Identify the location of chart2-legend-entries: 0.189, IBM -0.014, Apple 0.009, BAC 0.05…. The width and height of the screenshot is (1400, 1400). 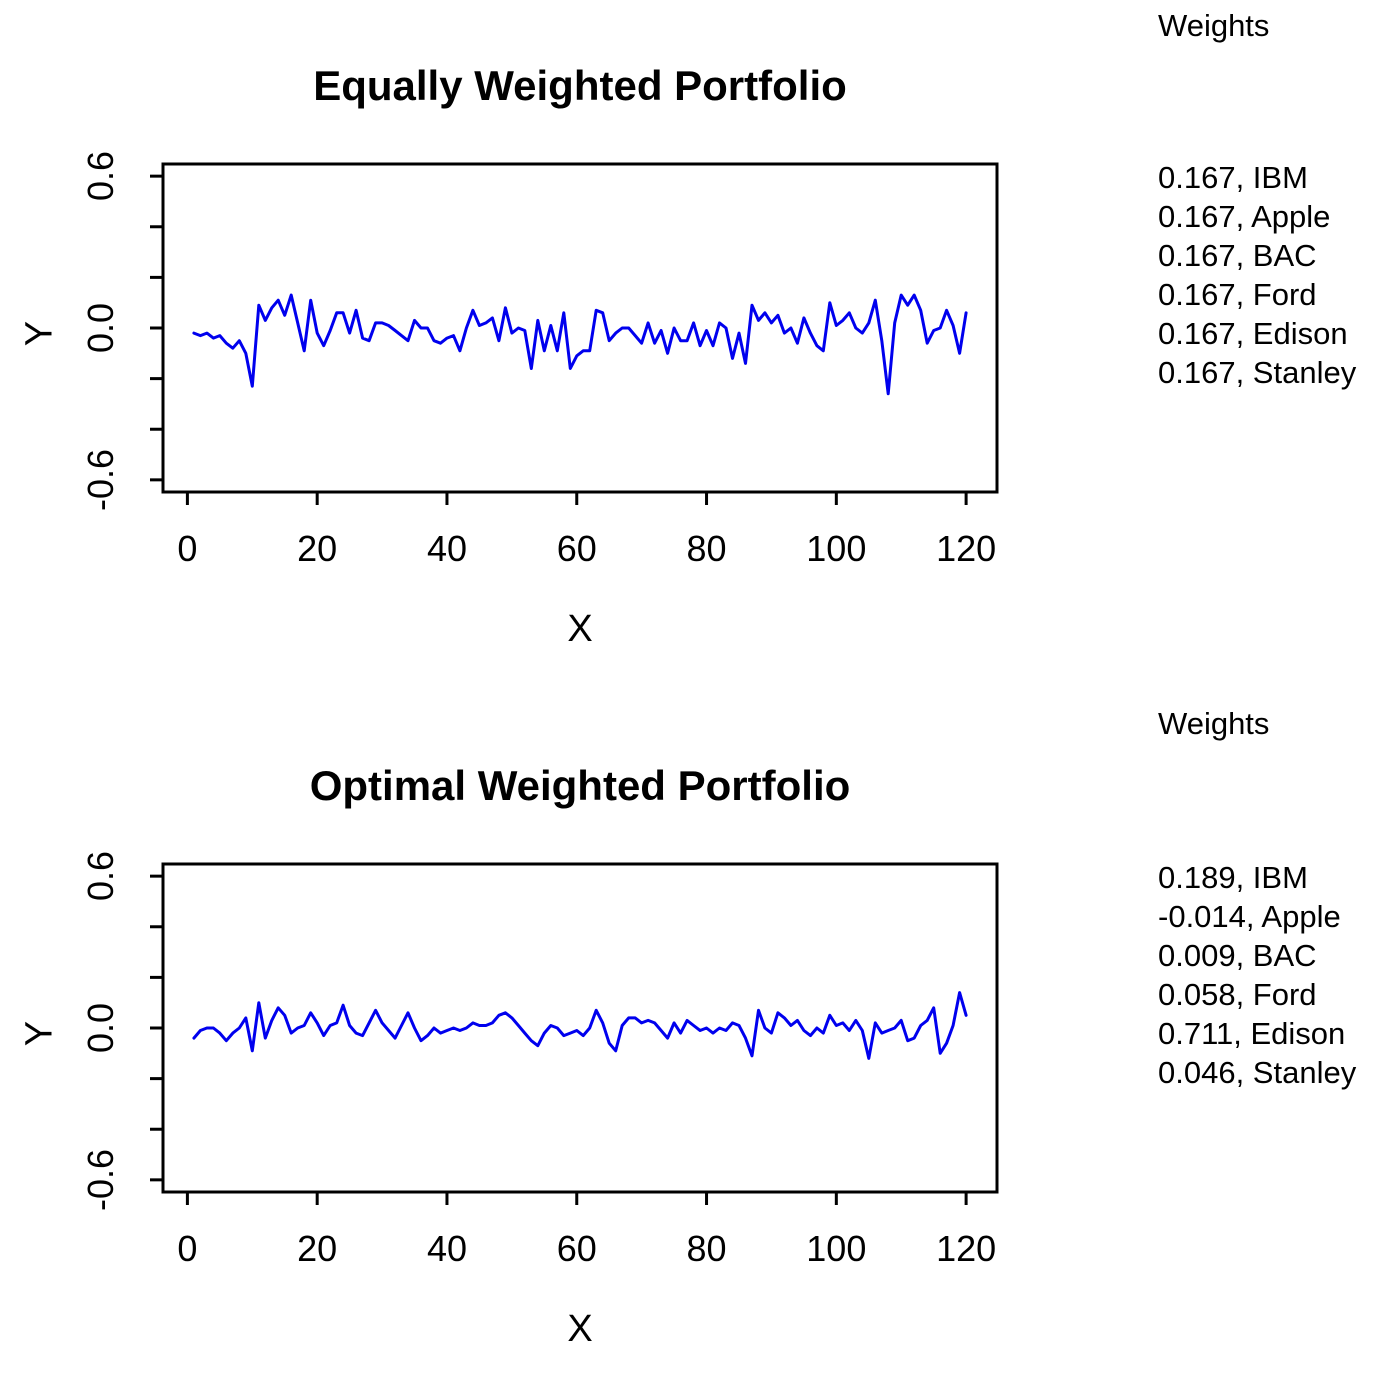
(1279, 975).